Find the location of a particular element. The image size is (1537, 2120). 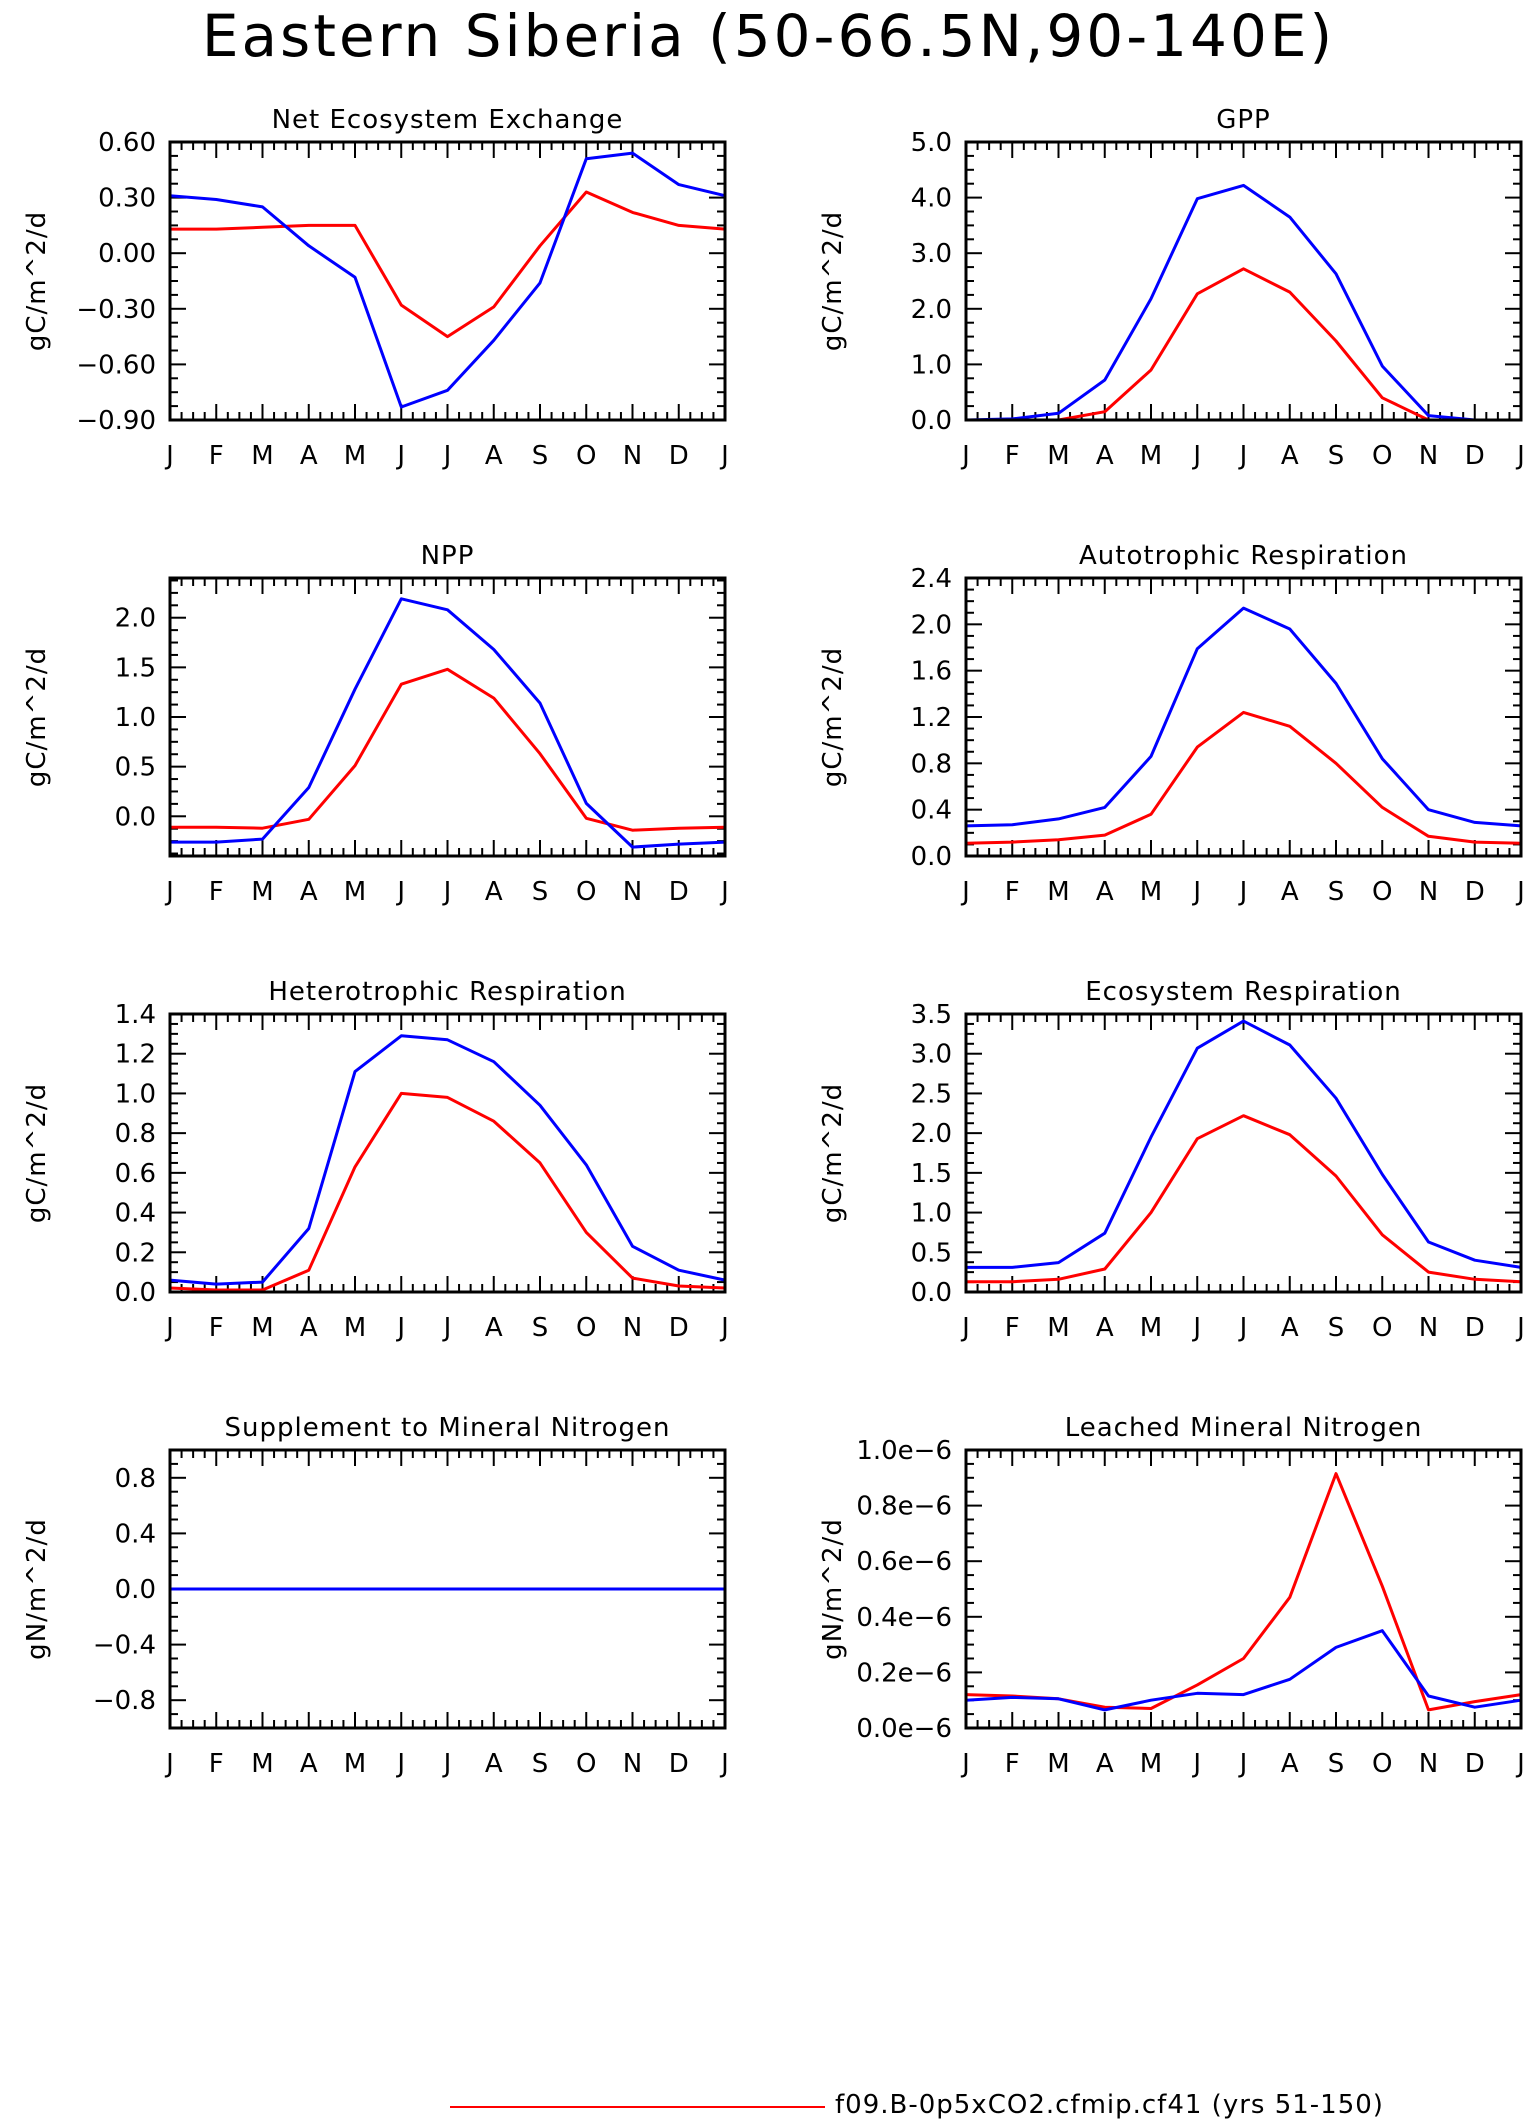

legend-swatch is located at coordinates (637, 2107).